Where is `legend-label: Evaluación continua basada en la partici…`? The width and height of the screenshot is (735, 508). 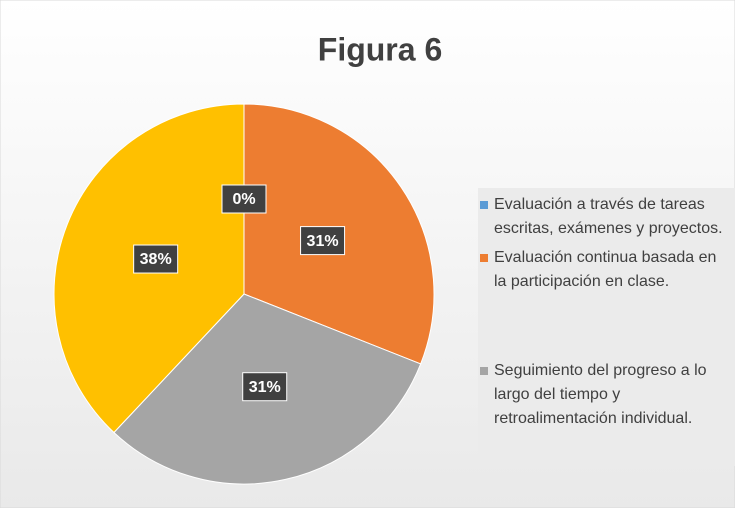 legend-label: Evaluación continua basada en la partici… is located at coordinates (605, 269).